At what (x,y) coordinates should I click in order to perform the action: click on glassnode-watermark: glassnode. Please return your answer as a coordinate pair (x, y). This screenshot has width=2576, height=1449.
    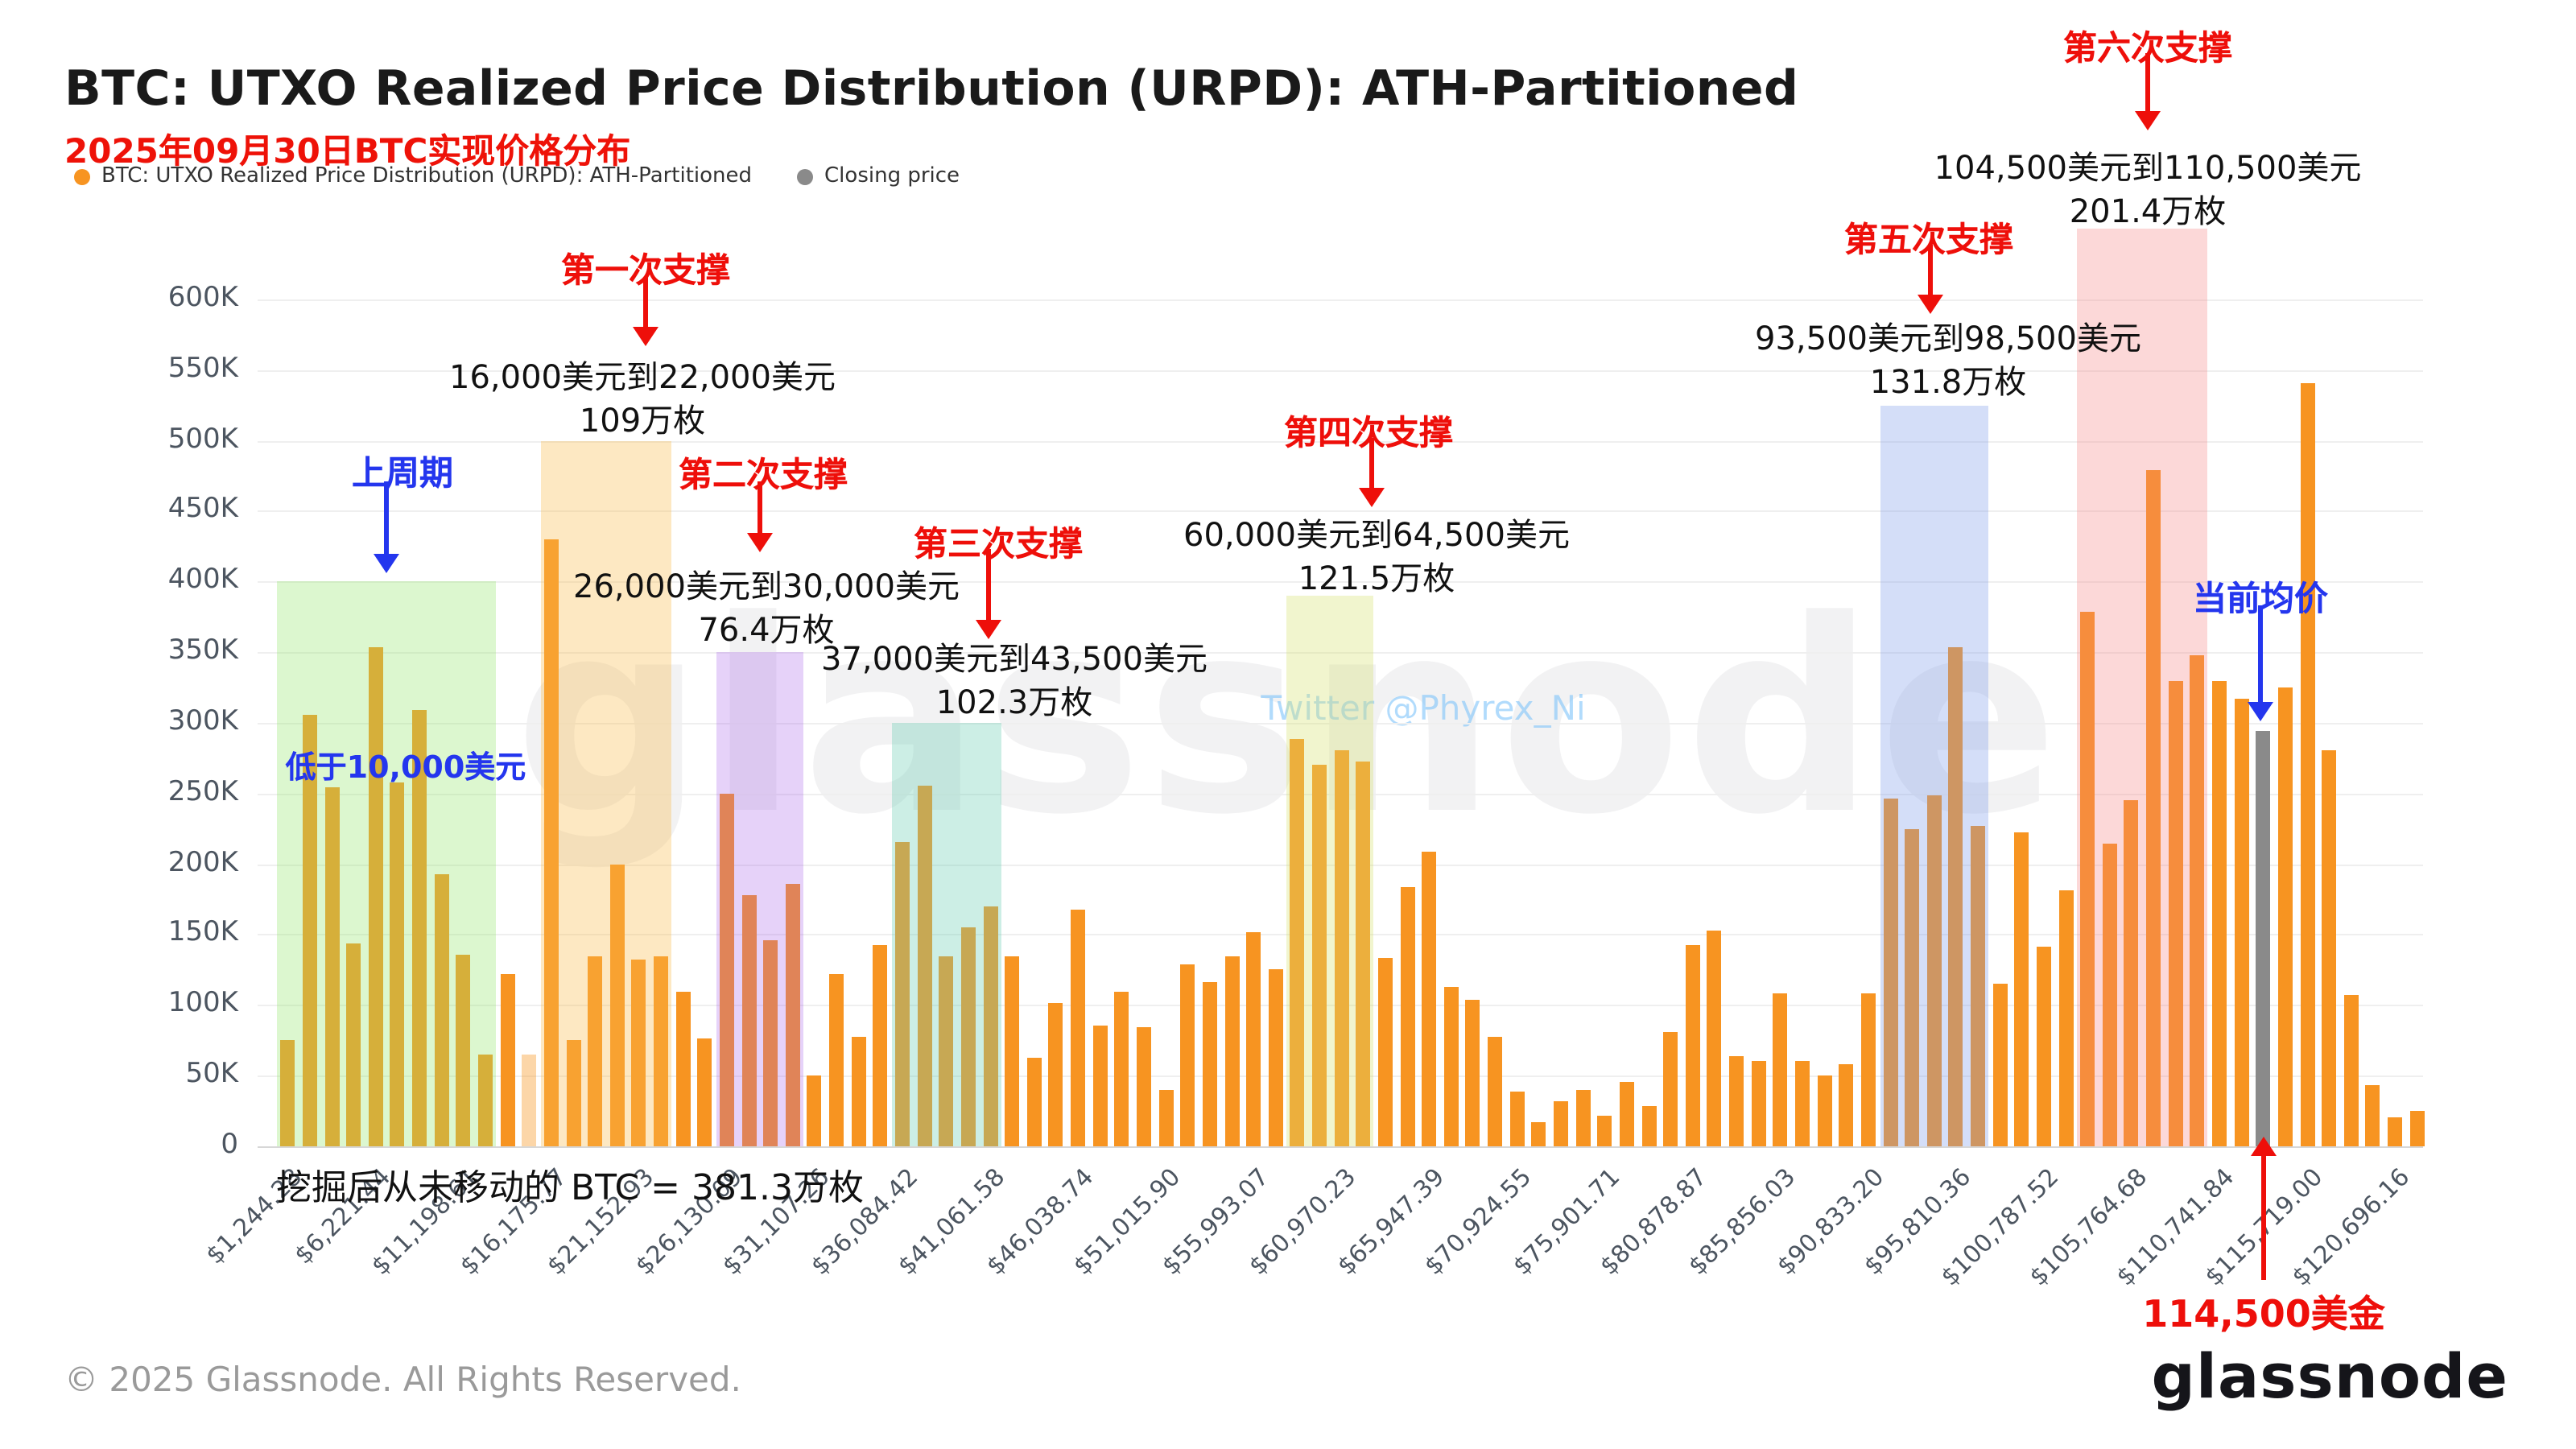
    Looking at the image, I should click on (1288, 718).